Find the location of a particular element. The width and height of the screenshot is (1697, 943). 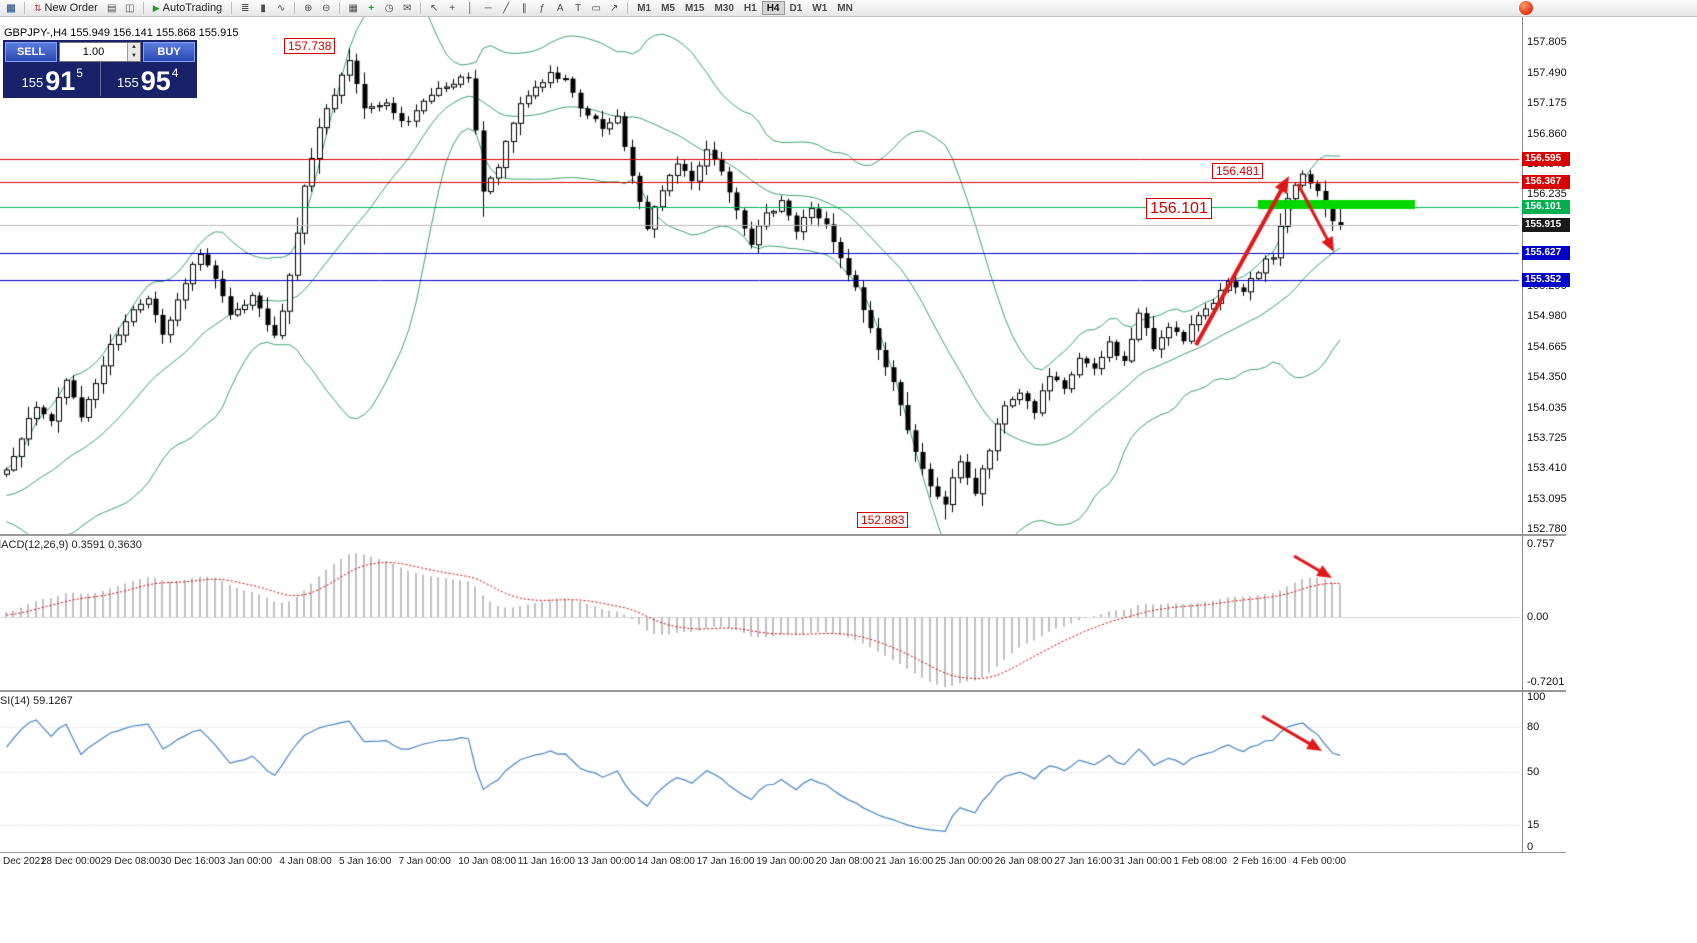

timeframe-m1: M1 is located at coordinates (644, 8).